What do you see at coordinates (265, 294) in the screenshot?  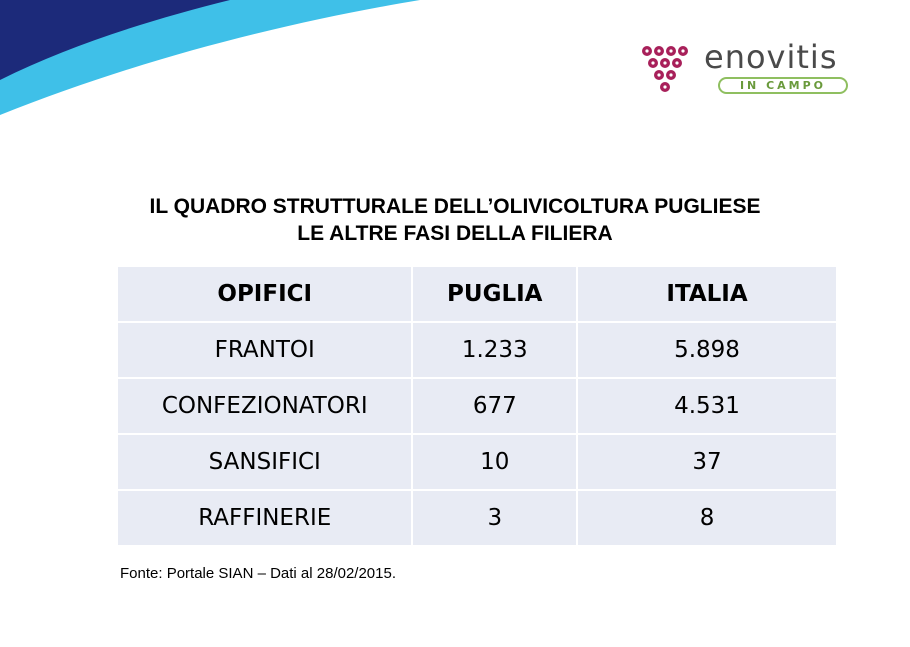 I see `header-cell: OPIFICI` at bounding box center [265, 294].